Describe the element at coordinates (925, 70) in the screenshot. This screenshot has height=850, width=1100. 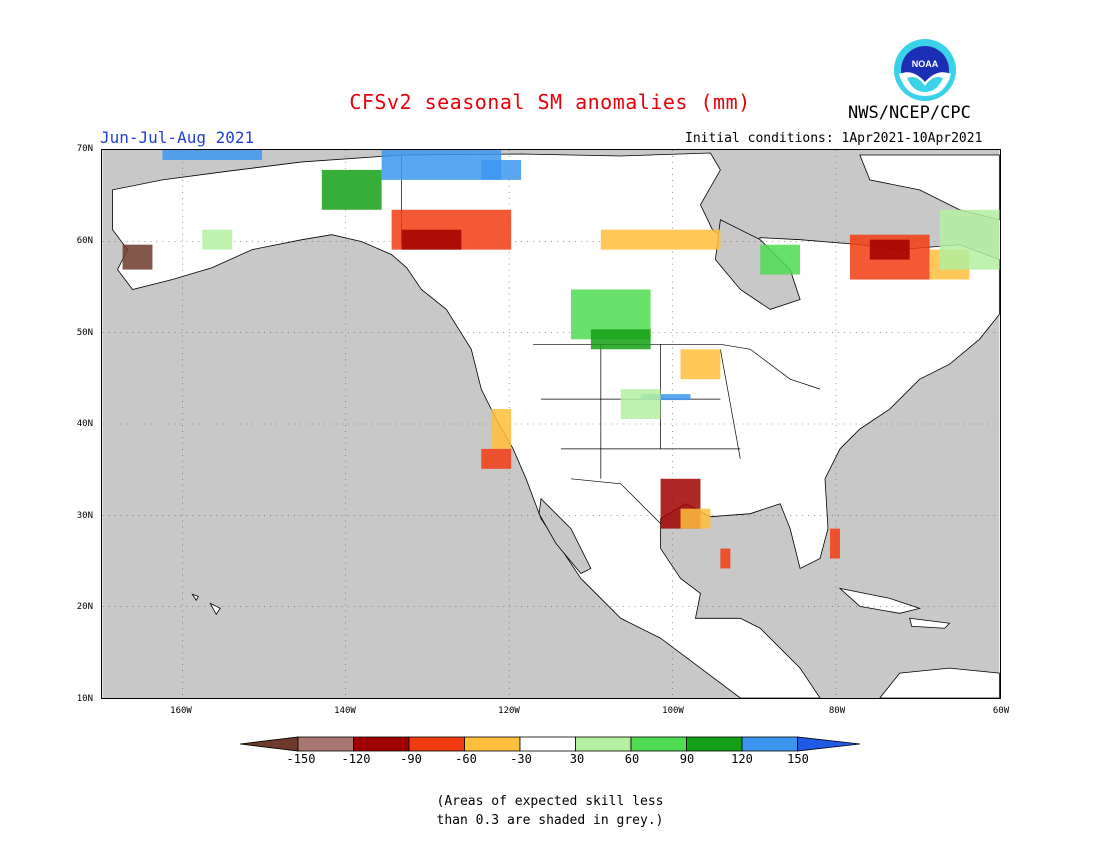
I see `noaa-logo-icon: NOAA` at that location.